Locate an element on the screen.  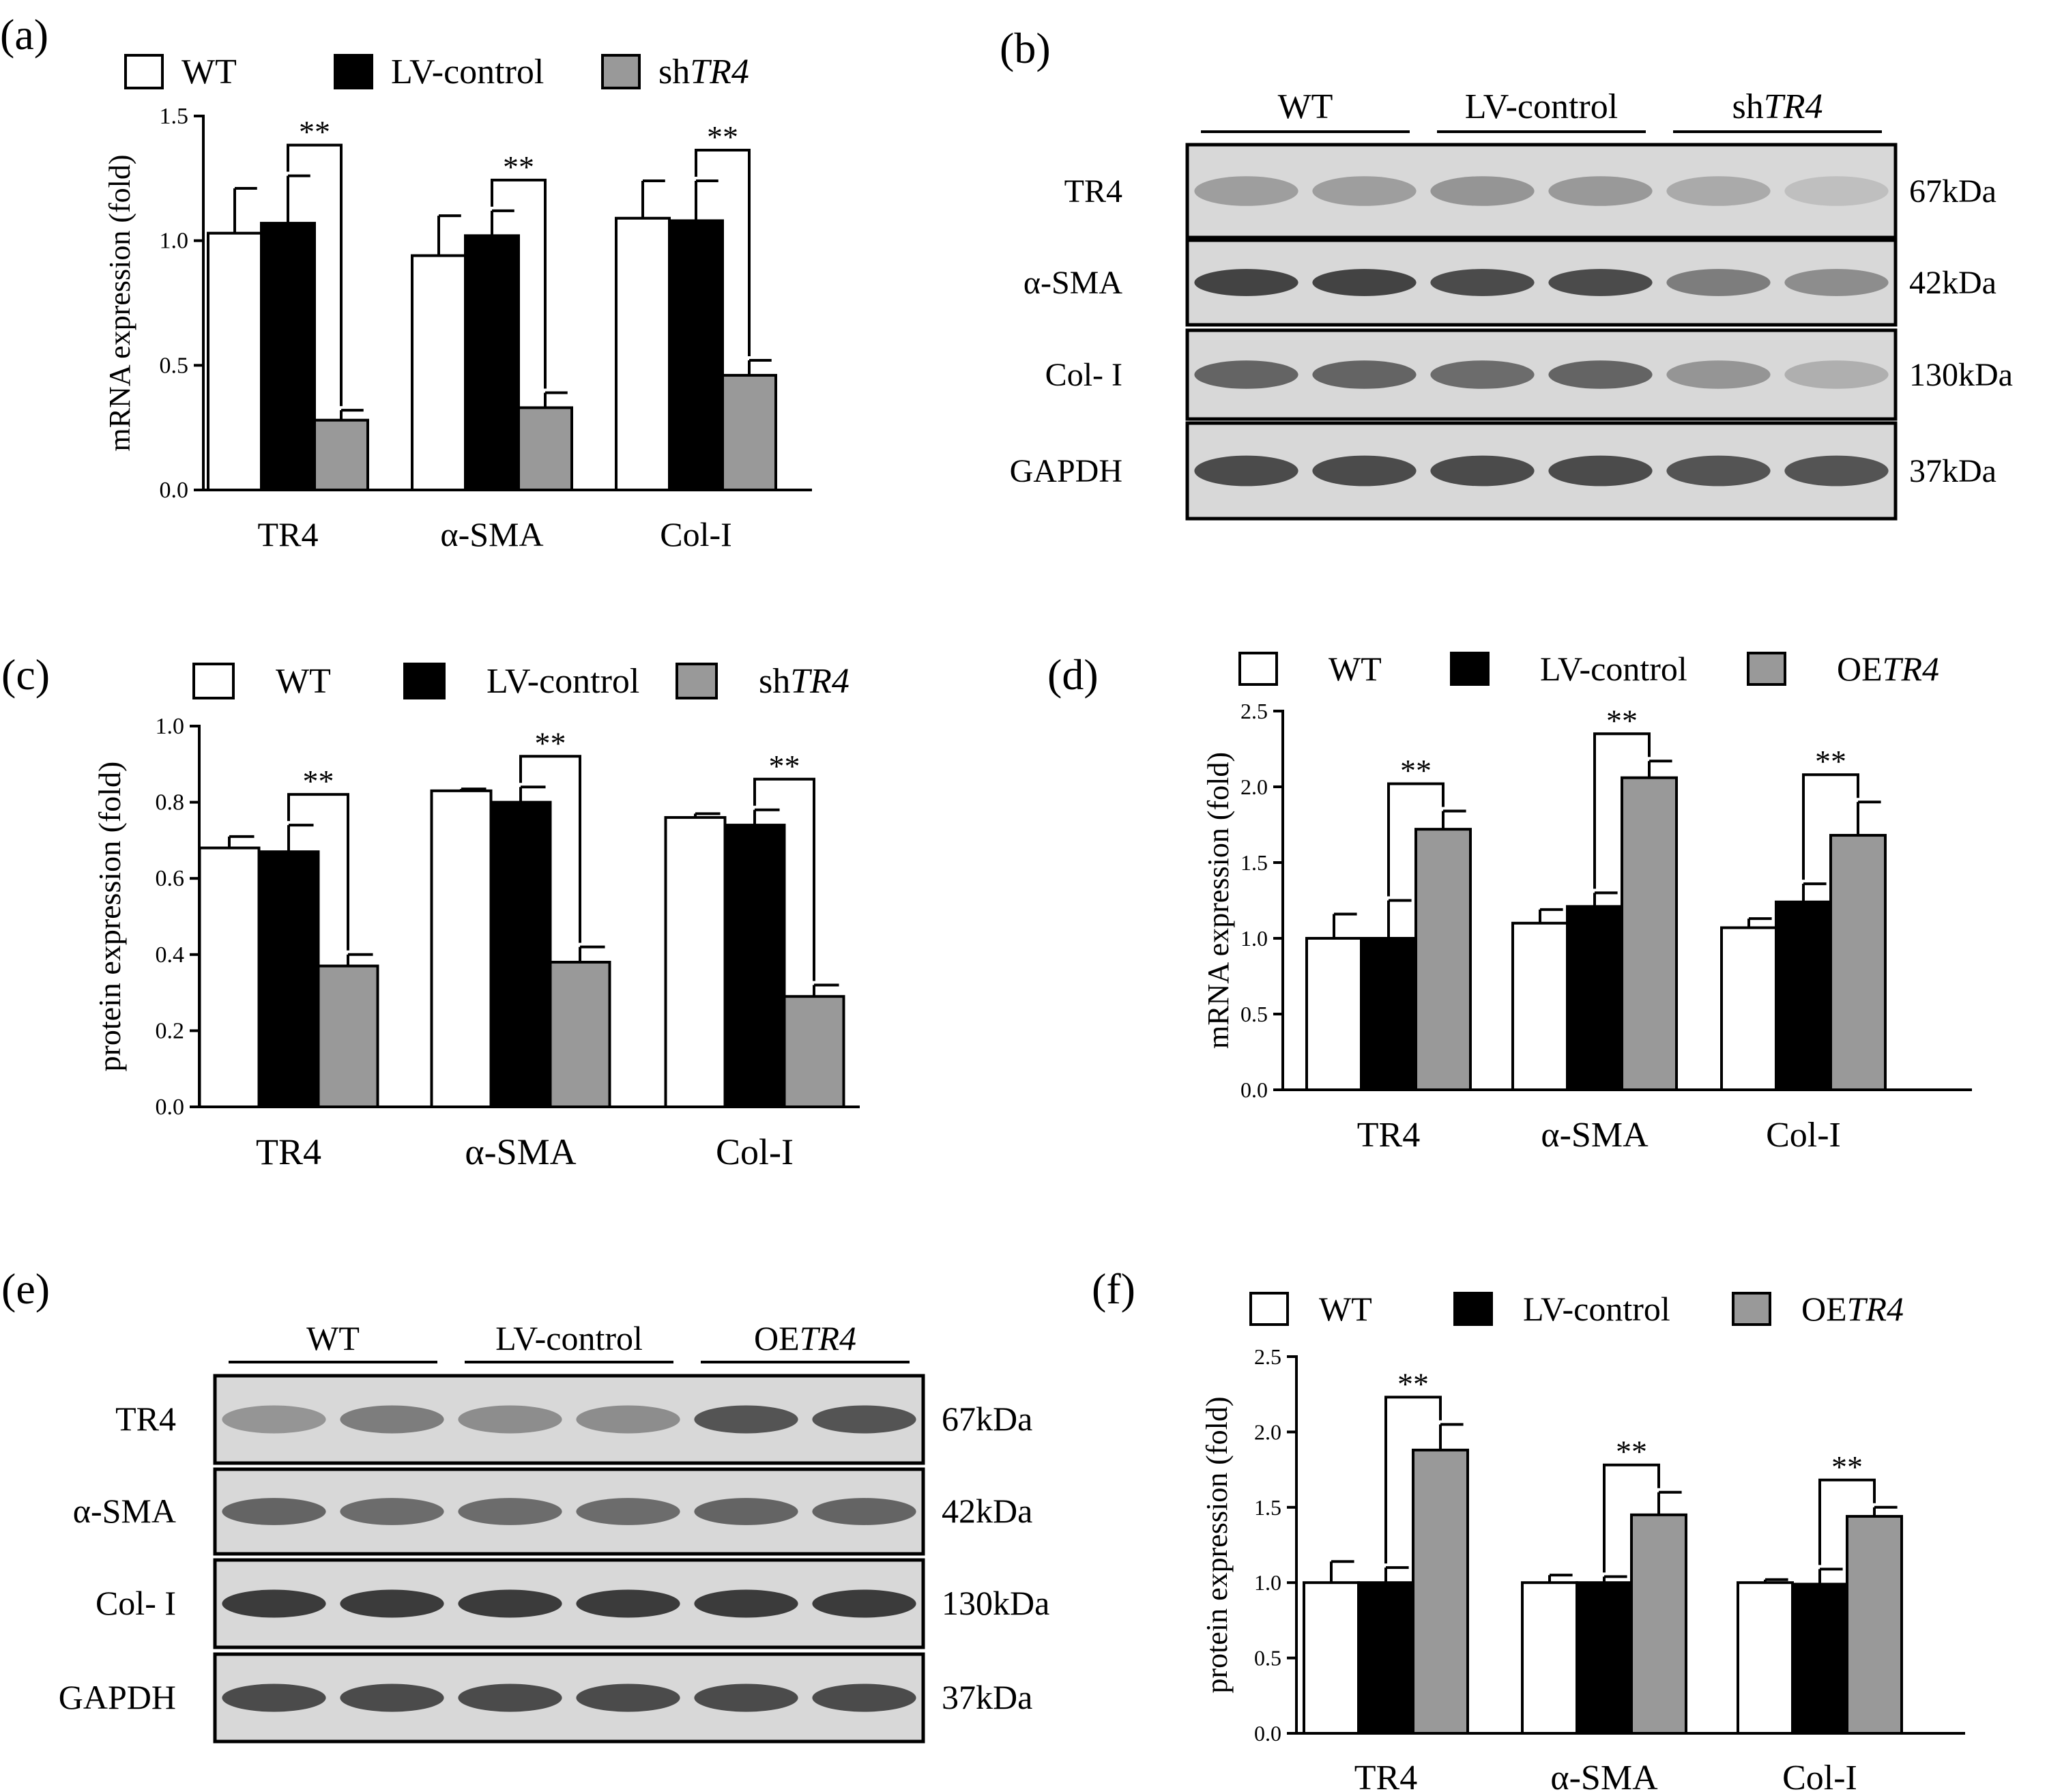
lane-group-label-text: OE is located at coordinates (777, 1338).